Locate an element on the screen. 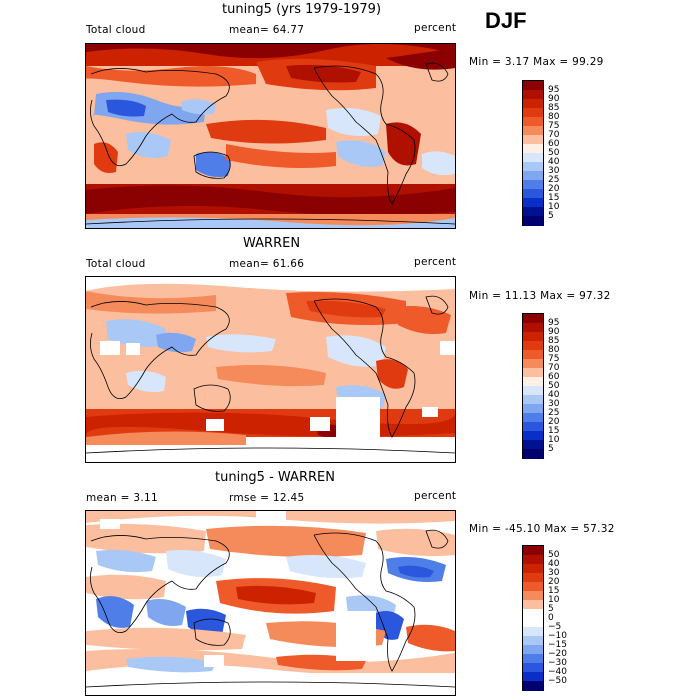  panel2-variable-label: Total cloud is located at coordinates (116, 264).